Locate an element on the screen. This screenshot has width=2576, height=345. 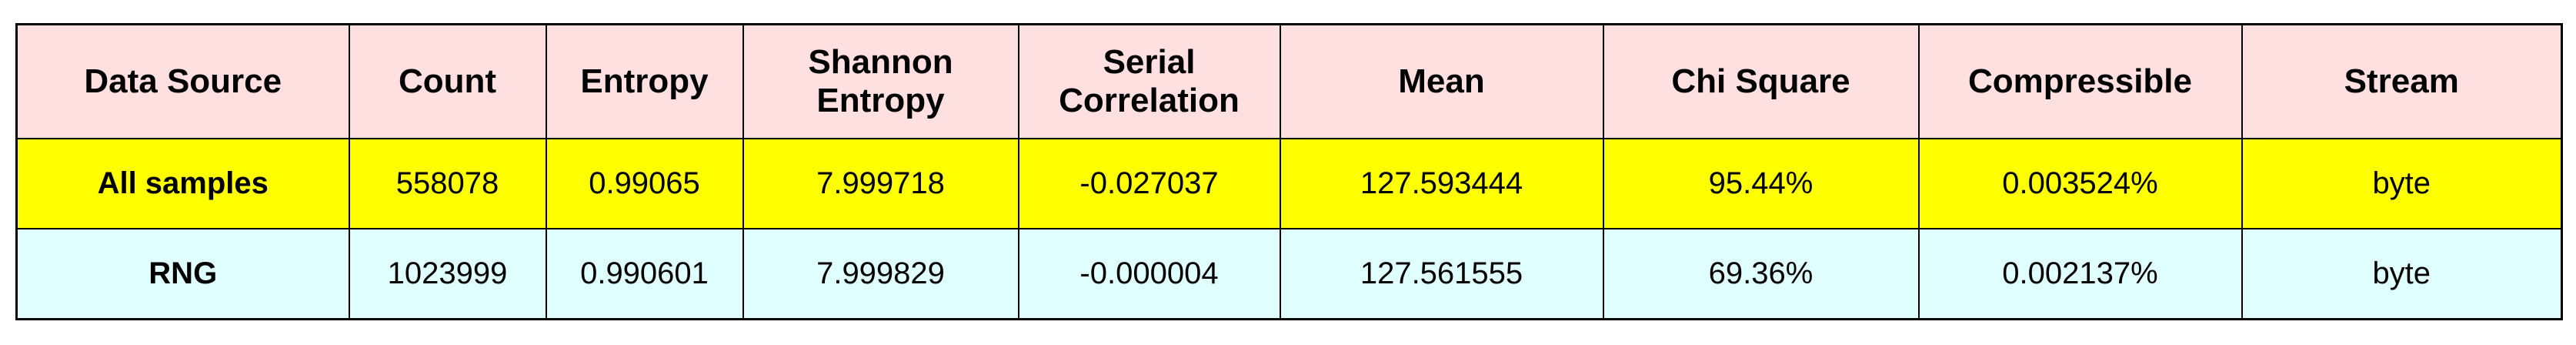
row-label-rng: RNG is located at coordinates (182, 273).